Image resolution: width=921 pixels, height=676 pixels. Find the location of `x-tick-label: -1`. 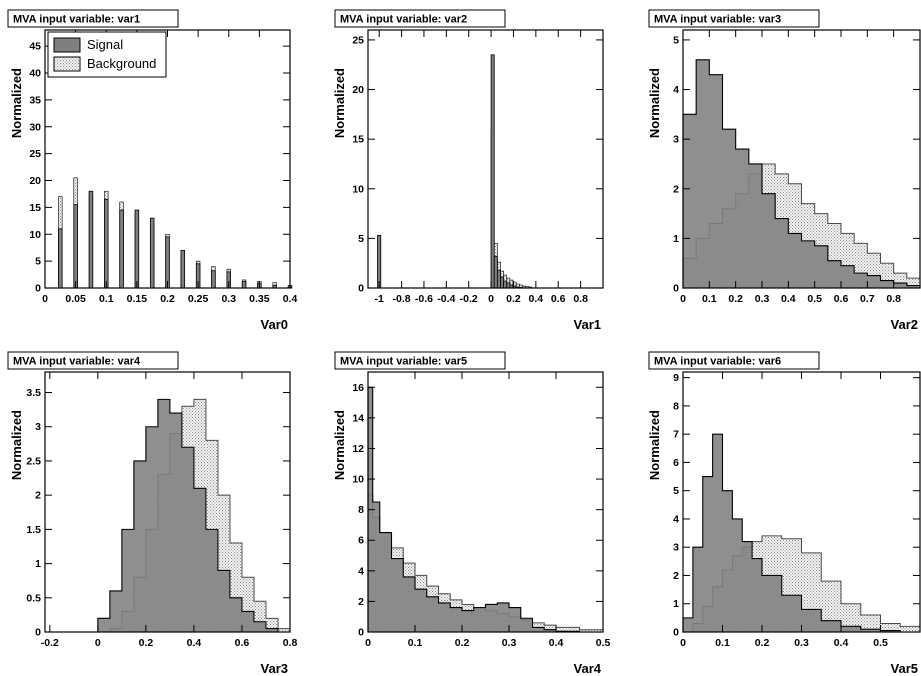

x-tick-label: -1 is located at coordinates (379, 299).